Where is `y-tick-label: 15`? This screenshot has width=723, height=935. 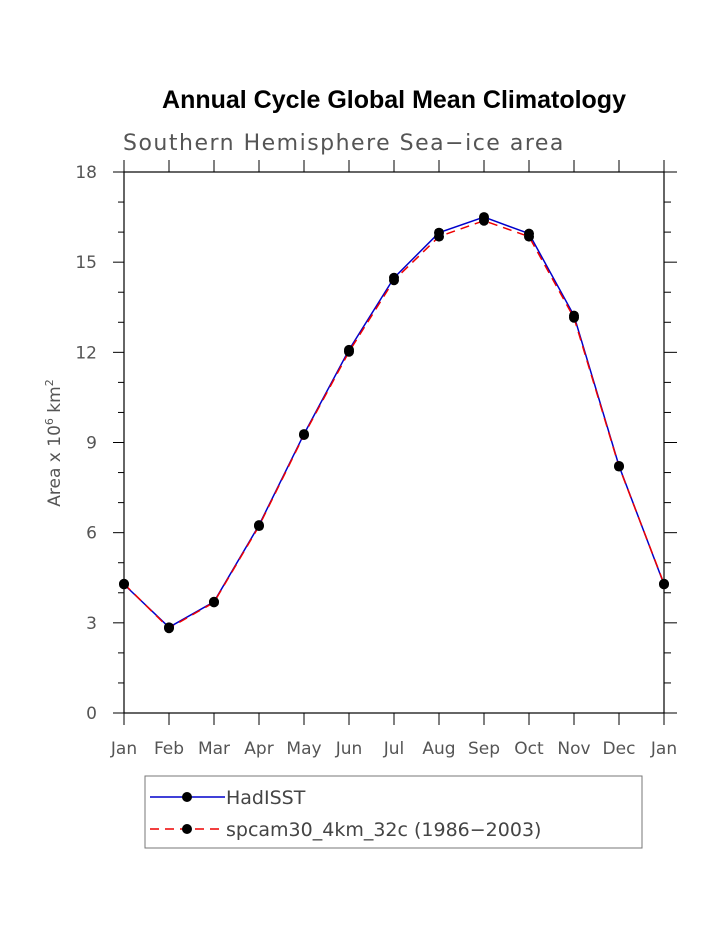
y-tick-label: 15 is located at coordinates (86, 263).